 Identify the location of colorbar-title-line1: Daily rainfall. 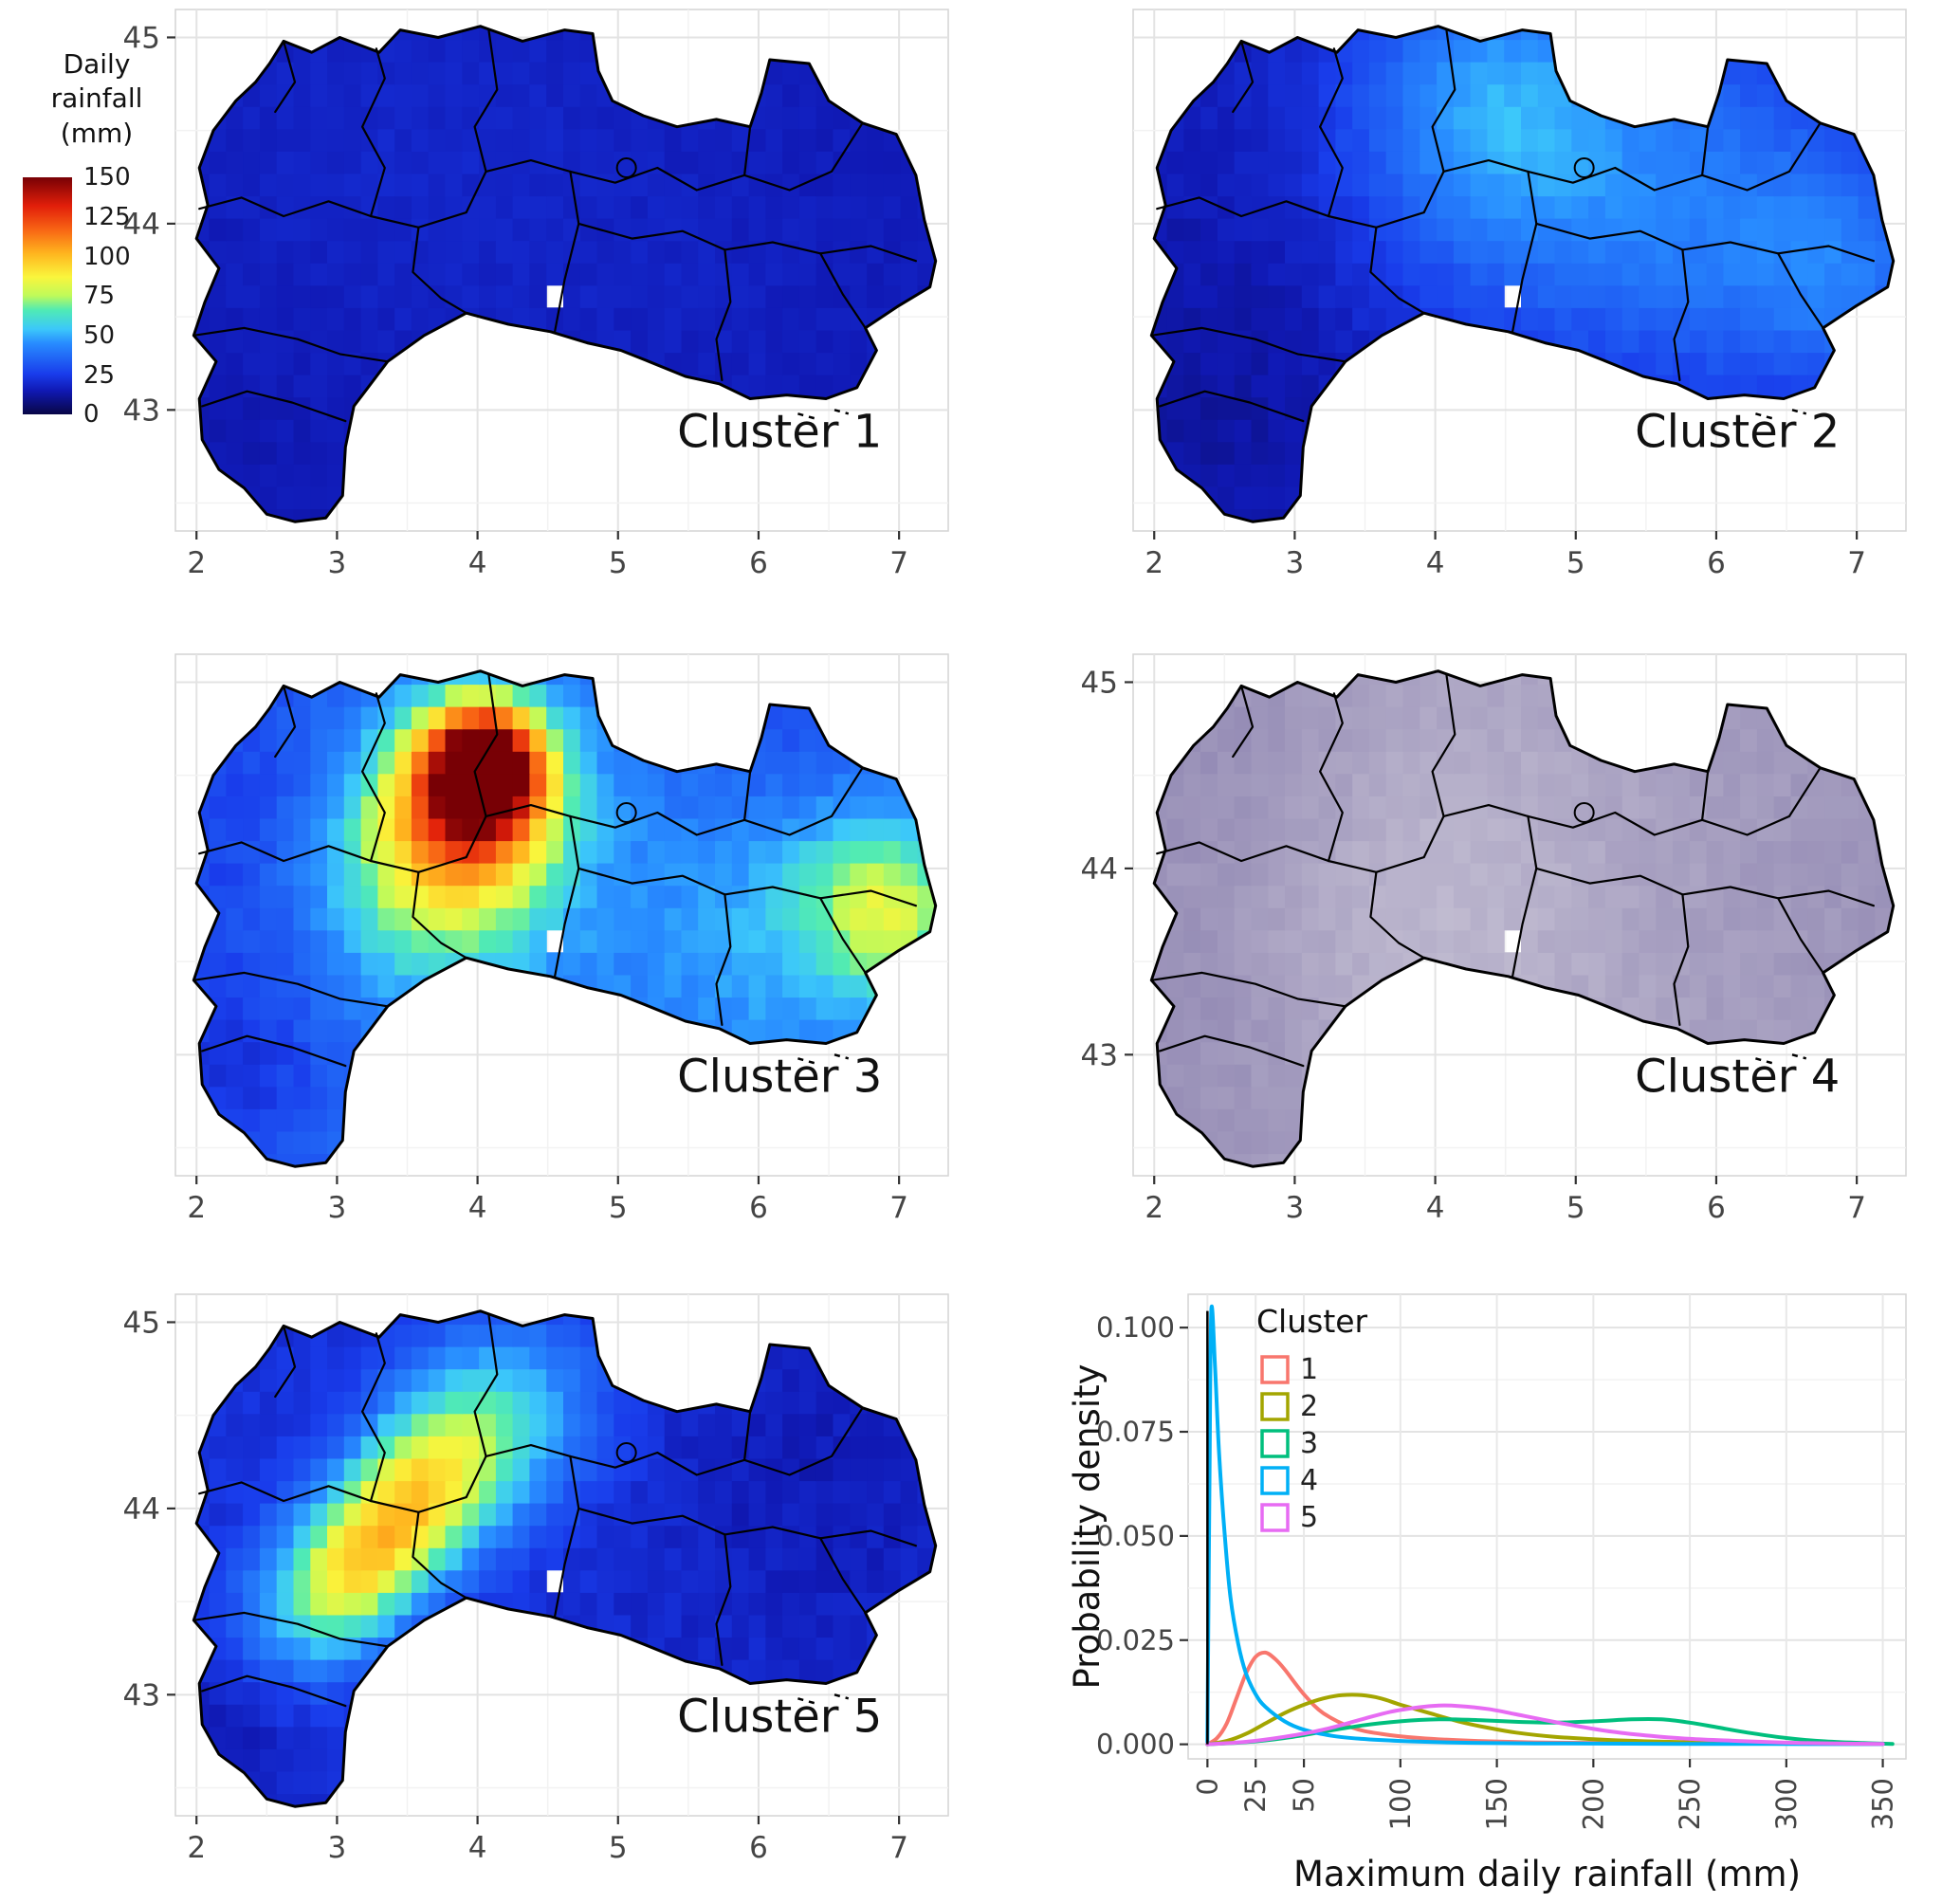
(96, 81).